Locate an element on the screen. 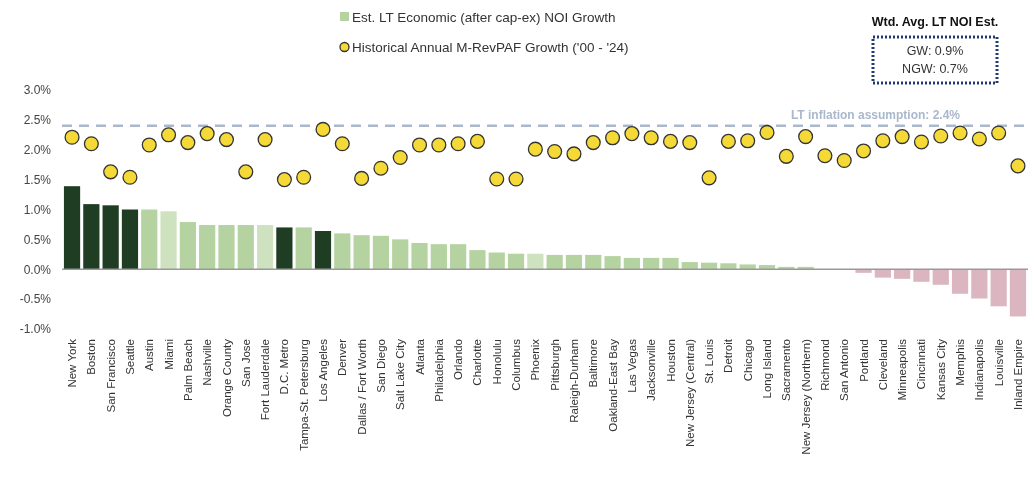  x-tick-label: San Antonio is located at coordinates (844, 370).